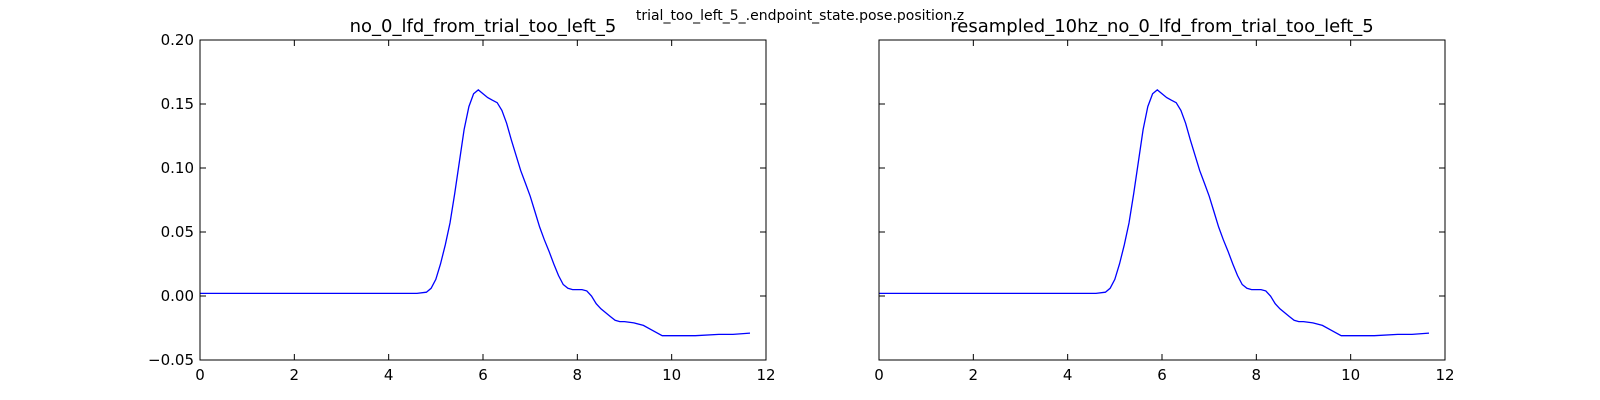 The width and height of the screenshot is (1600, 400). What do you see at coordinates (1068, 375) in the screenshot?
I see `right-chart-xtick-label: 4` at bounding box center [1068, 375].